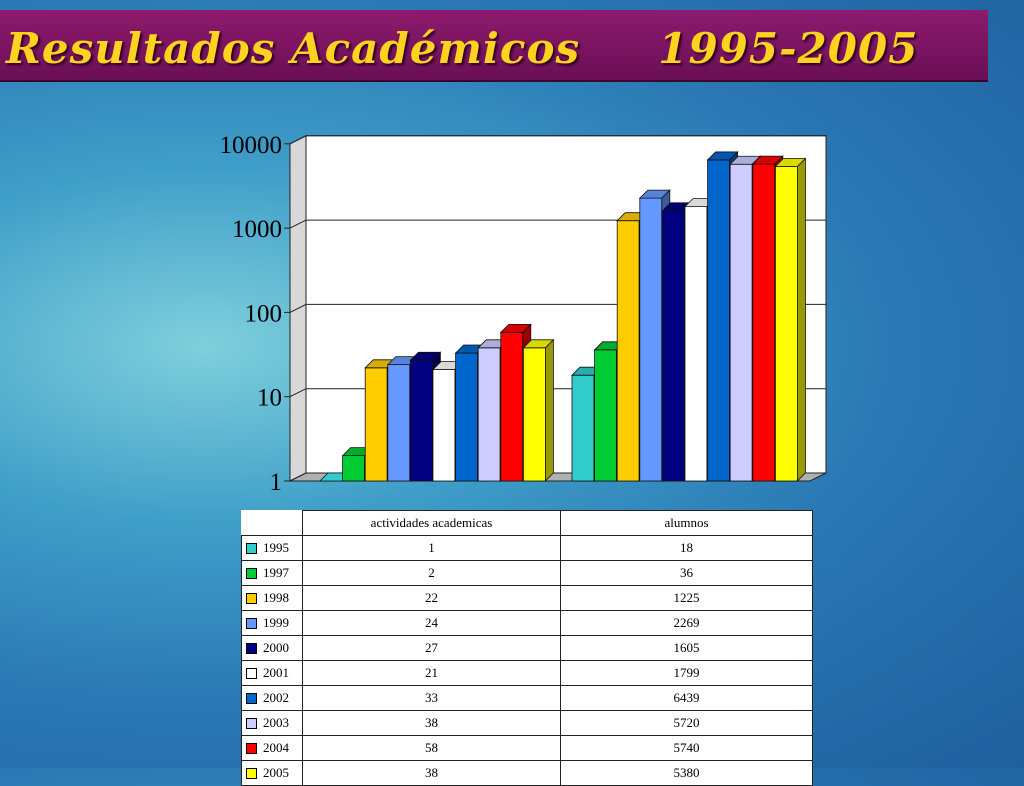  I want to click on legend-label: 2004, so click(276, 748).